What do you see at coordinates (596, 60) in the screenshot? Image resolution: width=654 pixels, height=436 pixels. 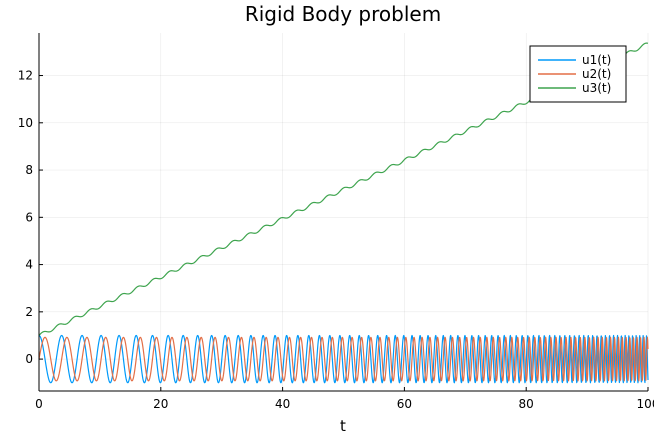 I see `legend-label: u1(t)` at bounding box center [596, 60].